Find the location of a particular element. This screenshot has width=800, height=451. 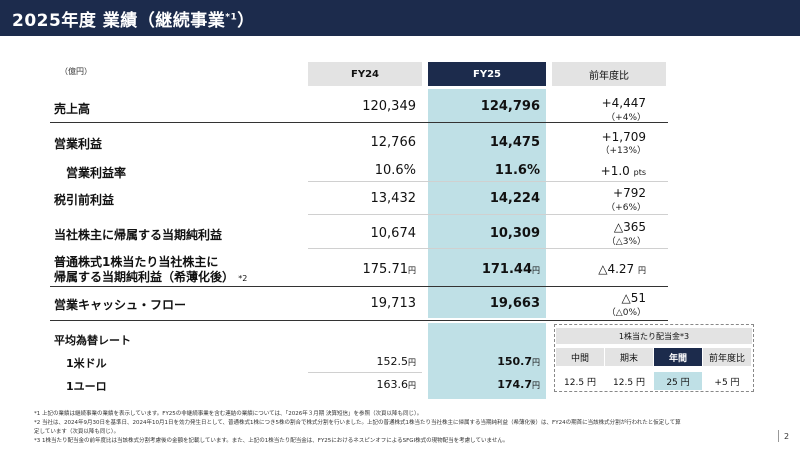

operating-margin-fy25: 11.6% is located at coordinates (517, 170).